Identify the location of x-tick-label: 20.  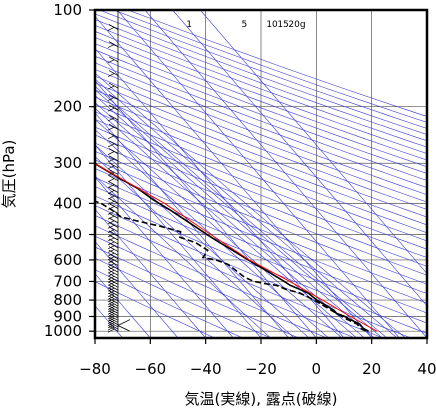
(371, 369).